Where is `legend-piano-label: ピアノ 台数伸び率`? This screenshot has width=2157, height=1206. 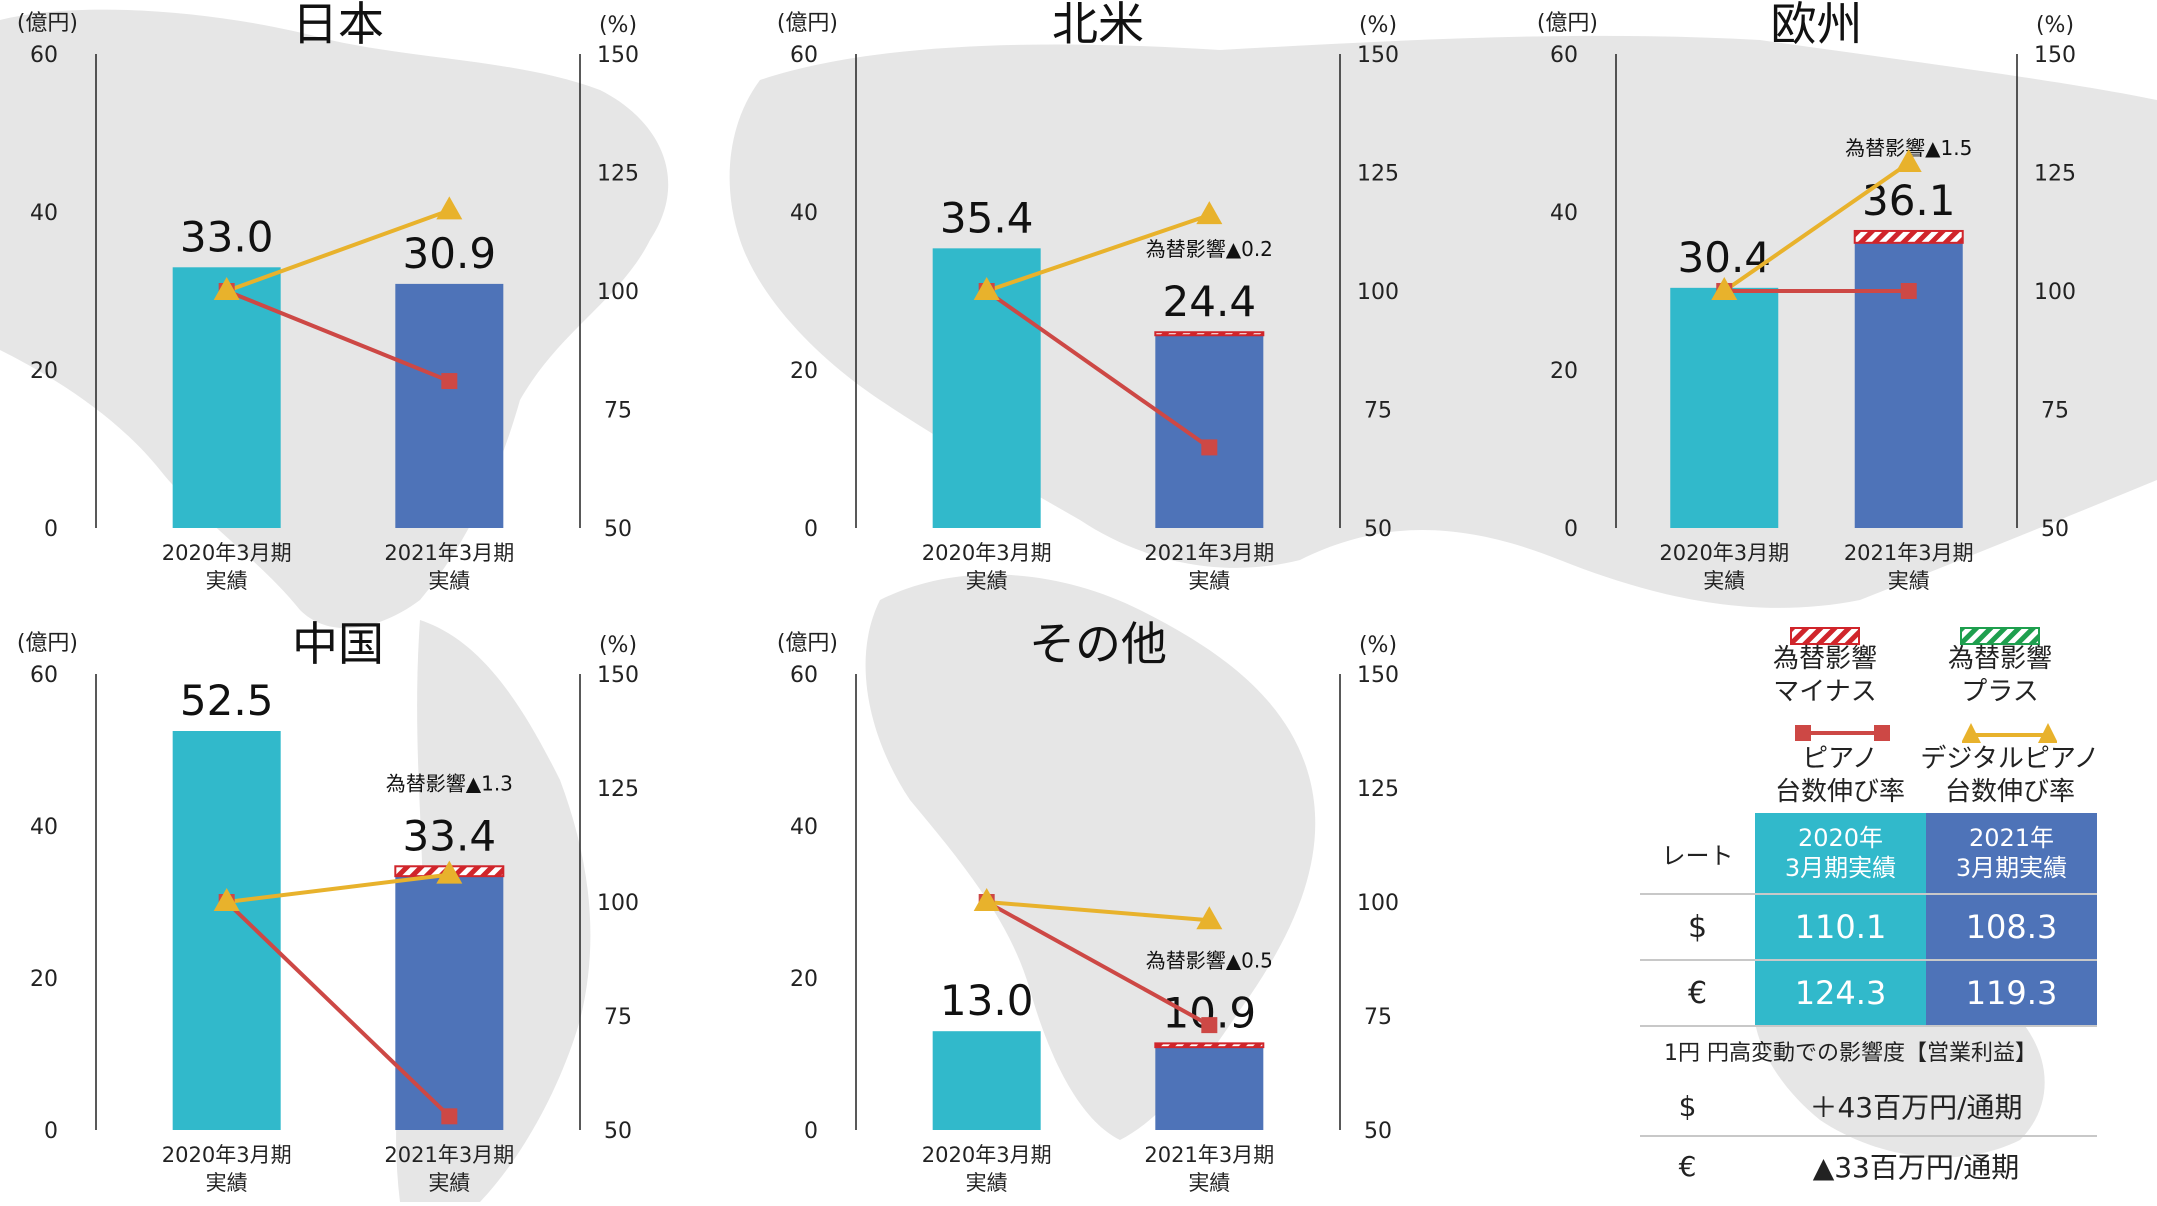
legend-piano-label: ピアノ 台数伸び率 is located at coordinates (1839, 775).